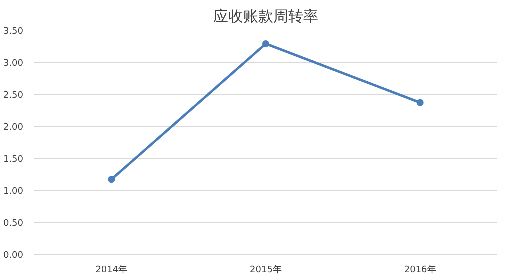 The height and width of the screenshot is (278, 527). I want to click on y-tick-label: 2.50, so click(13, 96).